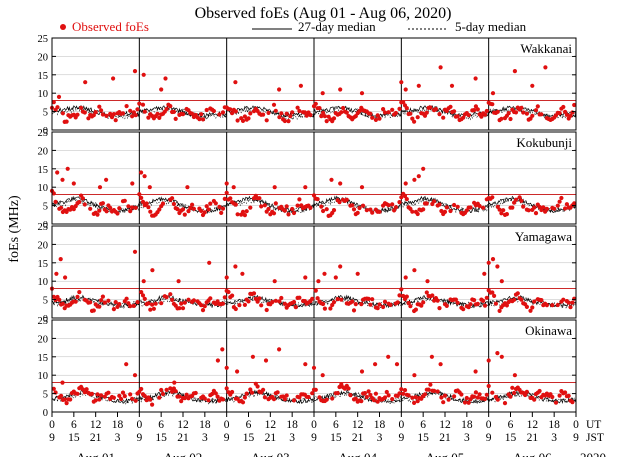 The width and height of the screenshot is (640, 457). Describe the element at coordinates (380, 438) in the screenshot. I see `jst-tick-label: 3` at that location.